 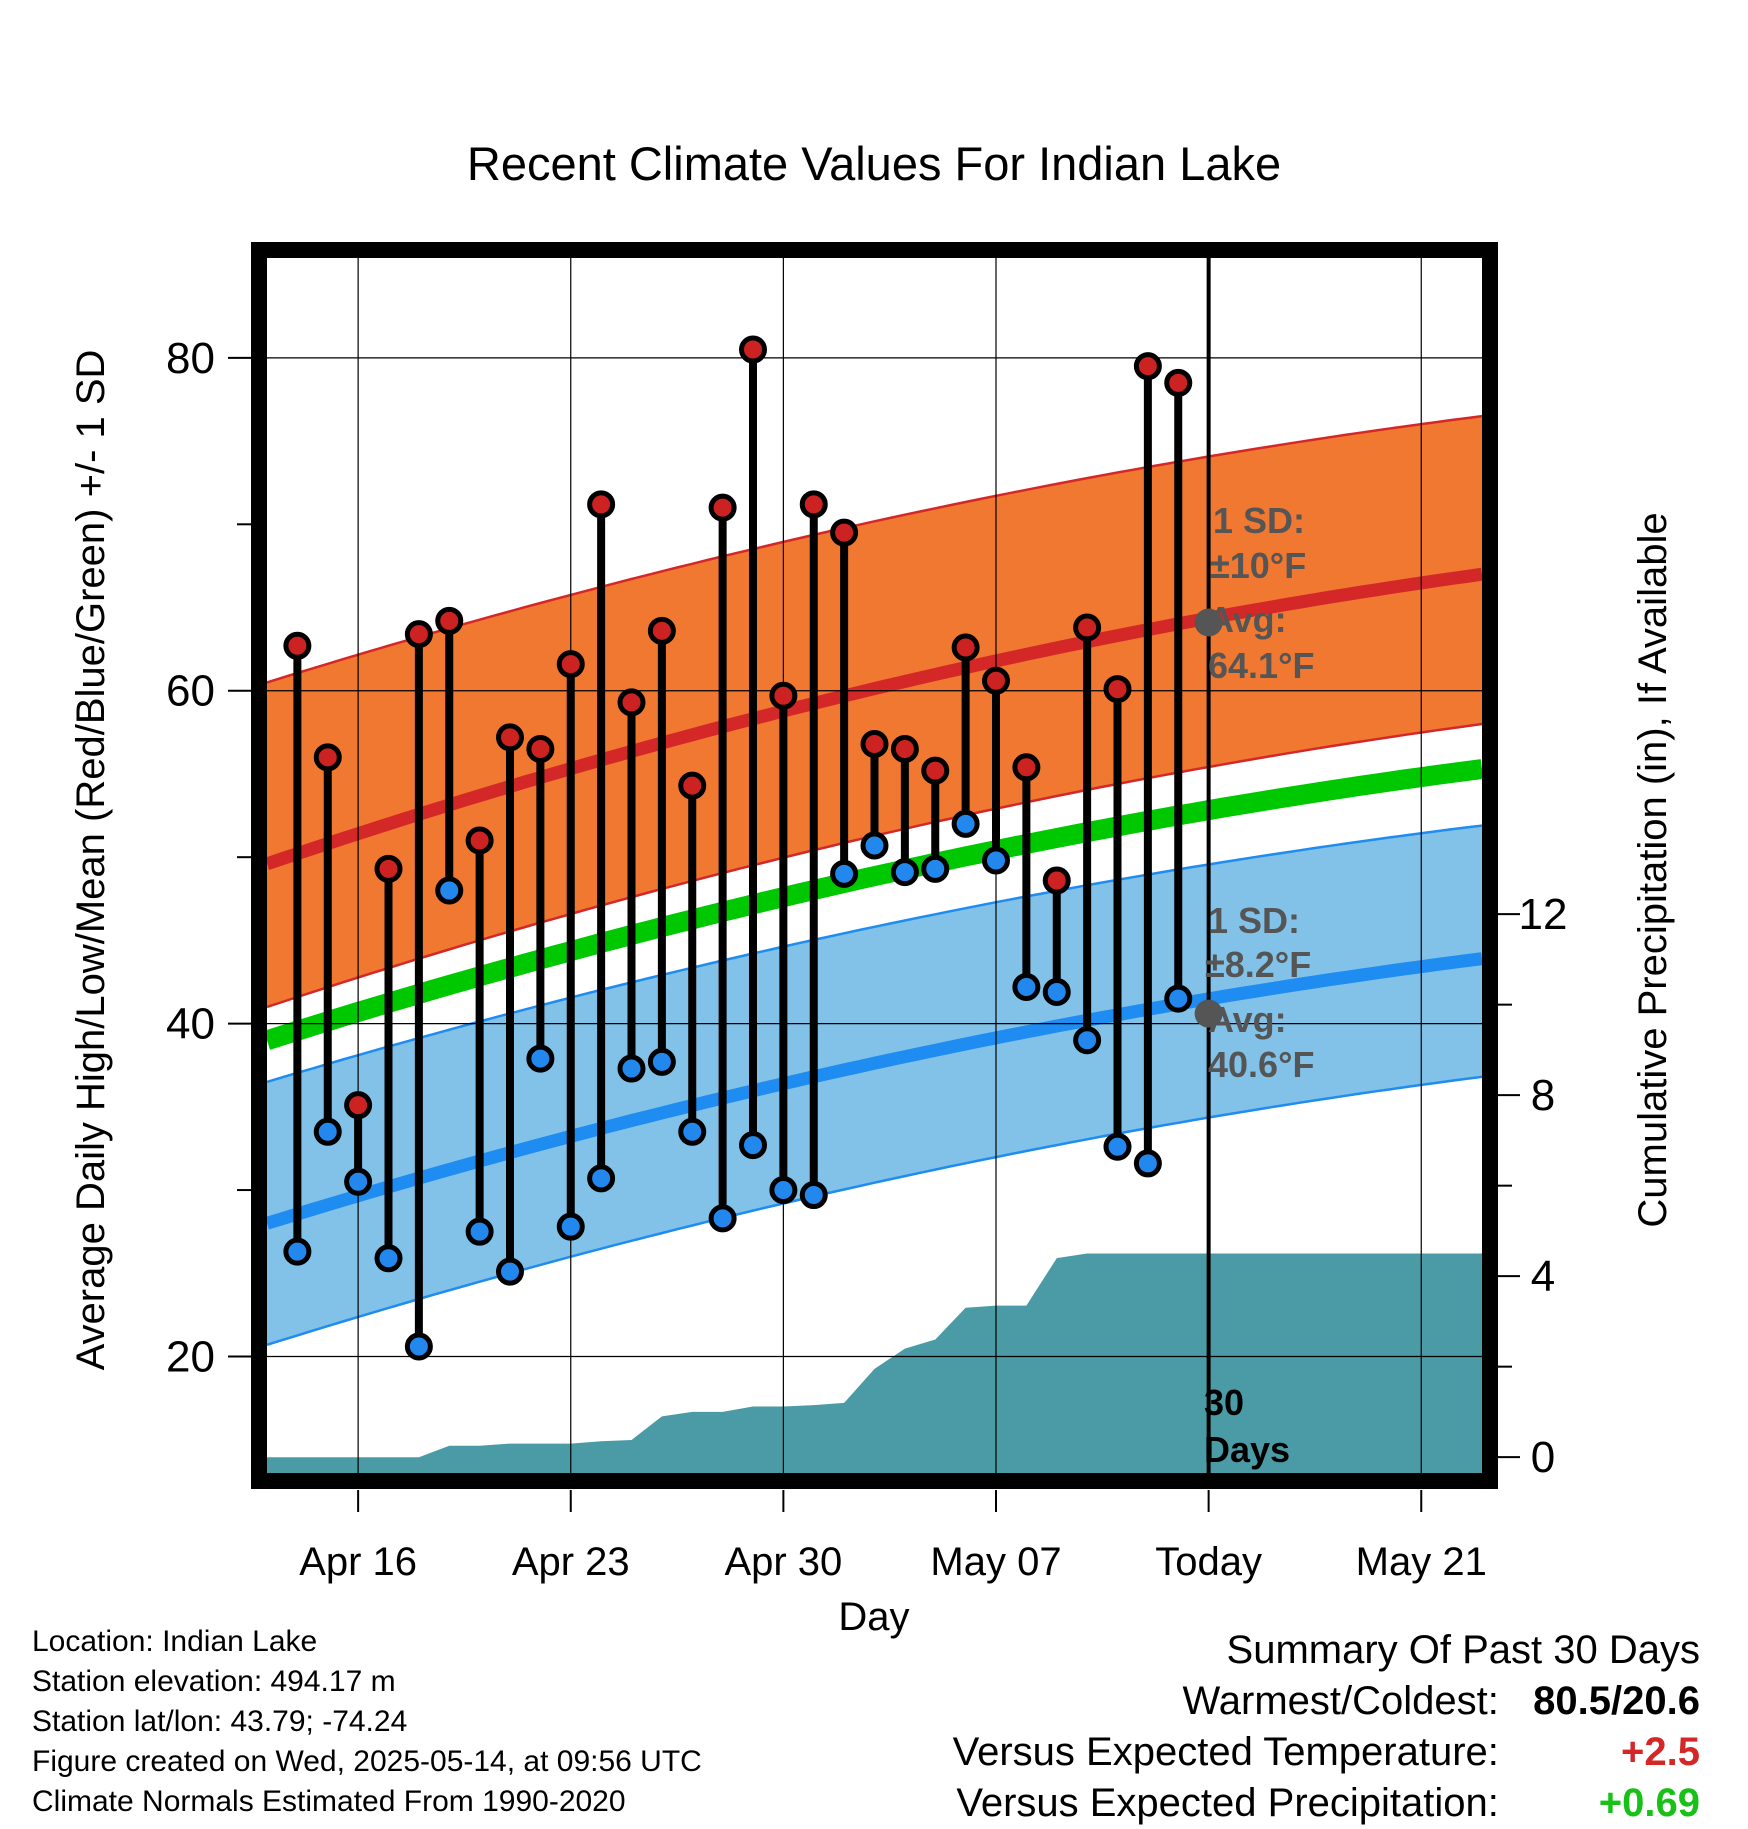 I want to click on days-unit-label: Days, so click(x=1247, y=1449).